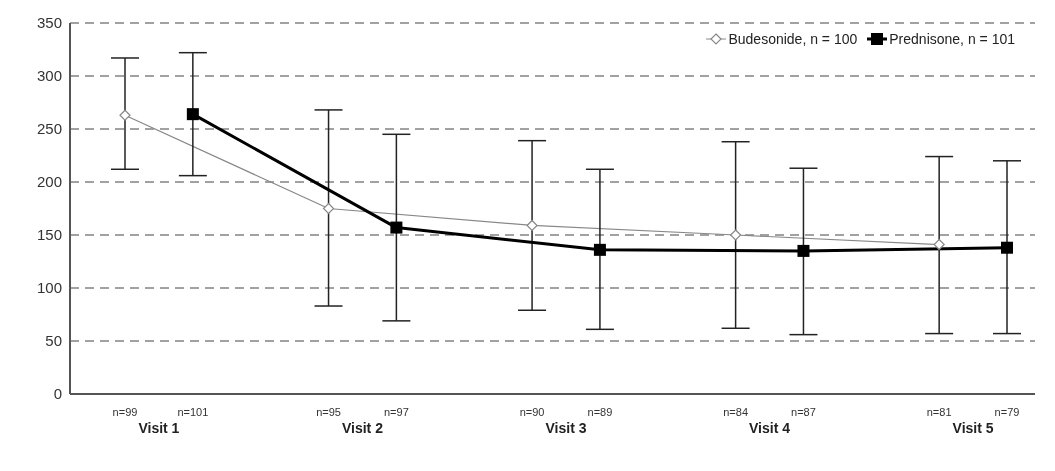 This screenshot has height=471, width=1055. What do you see at coordinates (49, 23) in the screenshot?
I see `y-tick-label: 350` at bounding box center [49, 23].